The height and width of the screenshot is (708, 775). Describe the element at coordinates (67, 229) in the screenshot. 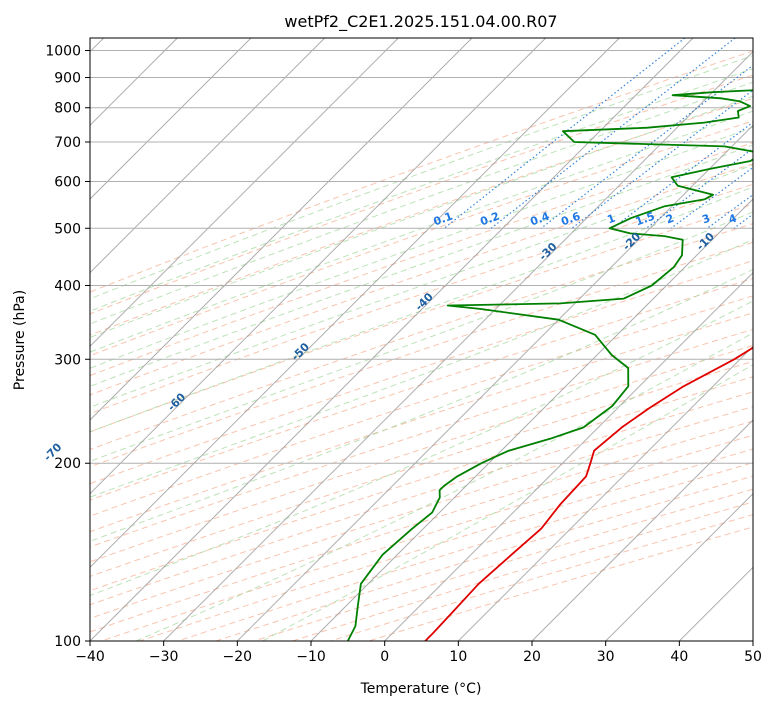

I see `y-tick-label: 500` at that location.